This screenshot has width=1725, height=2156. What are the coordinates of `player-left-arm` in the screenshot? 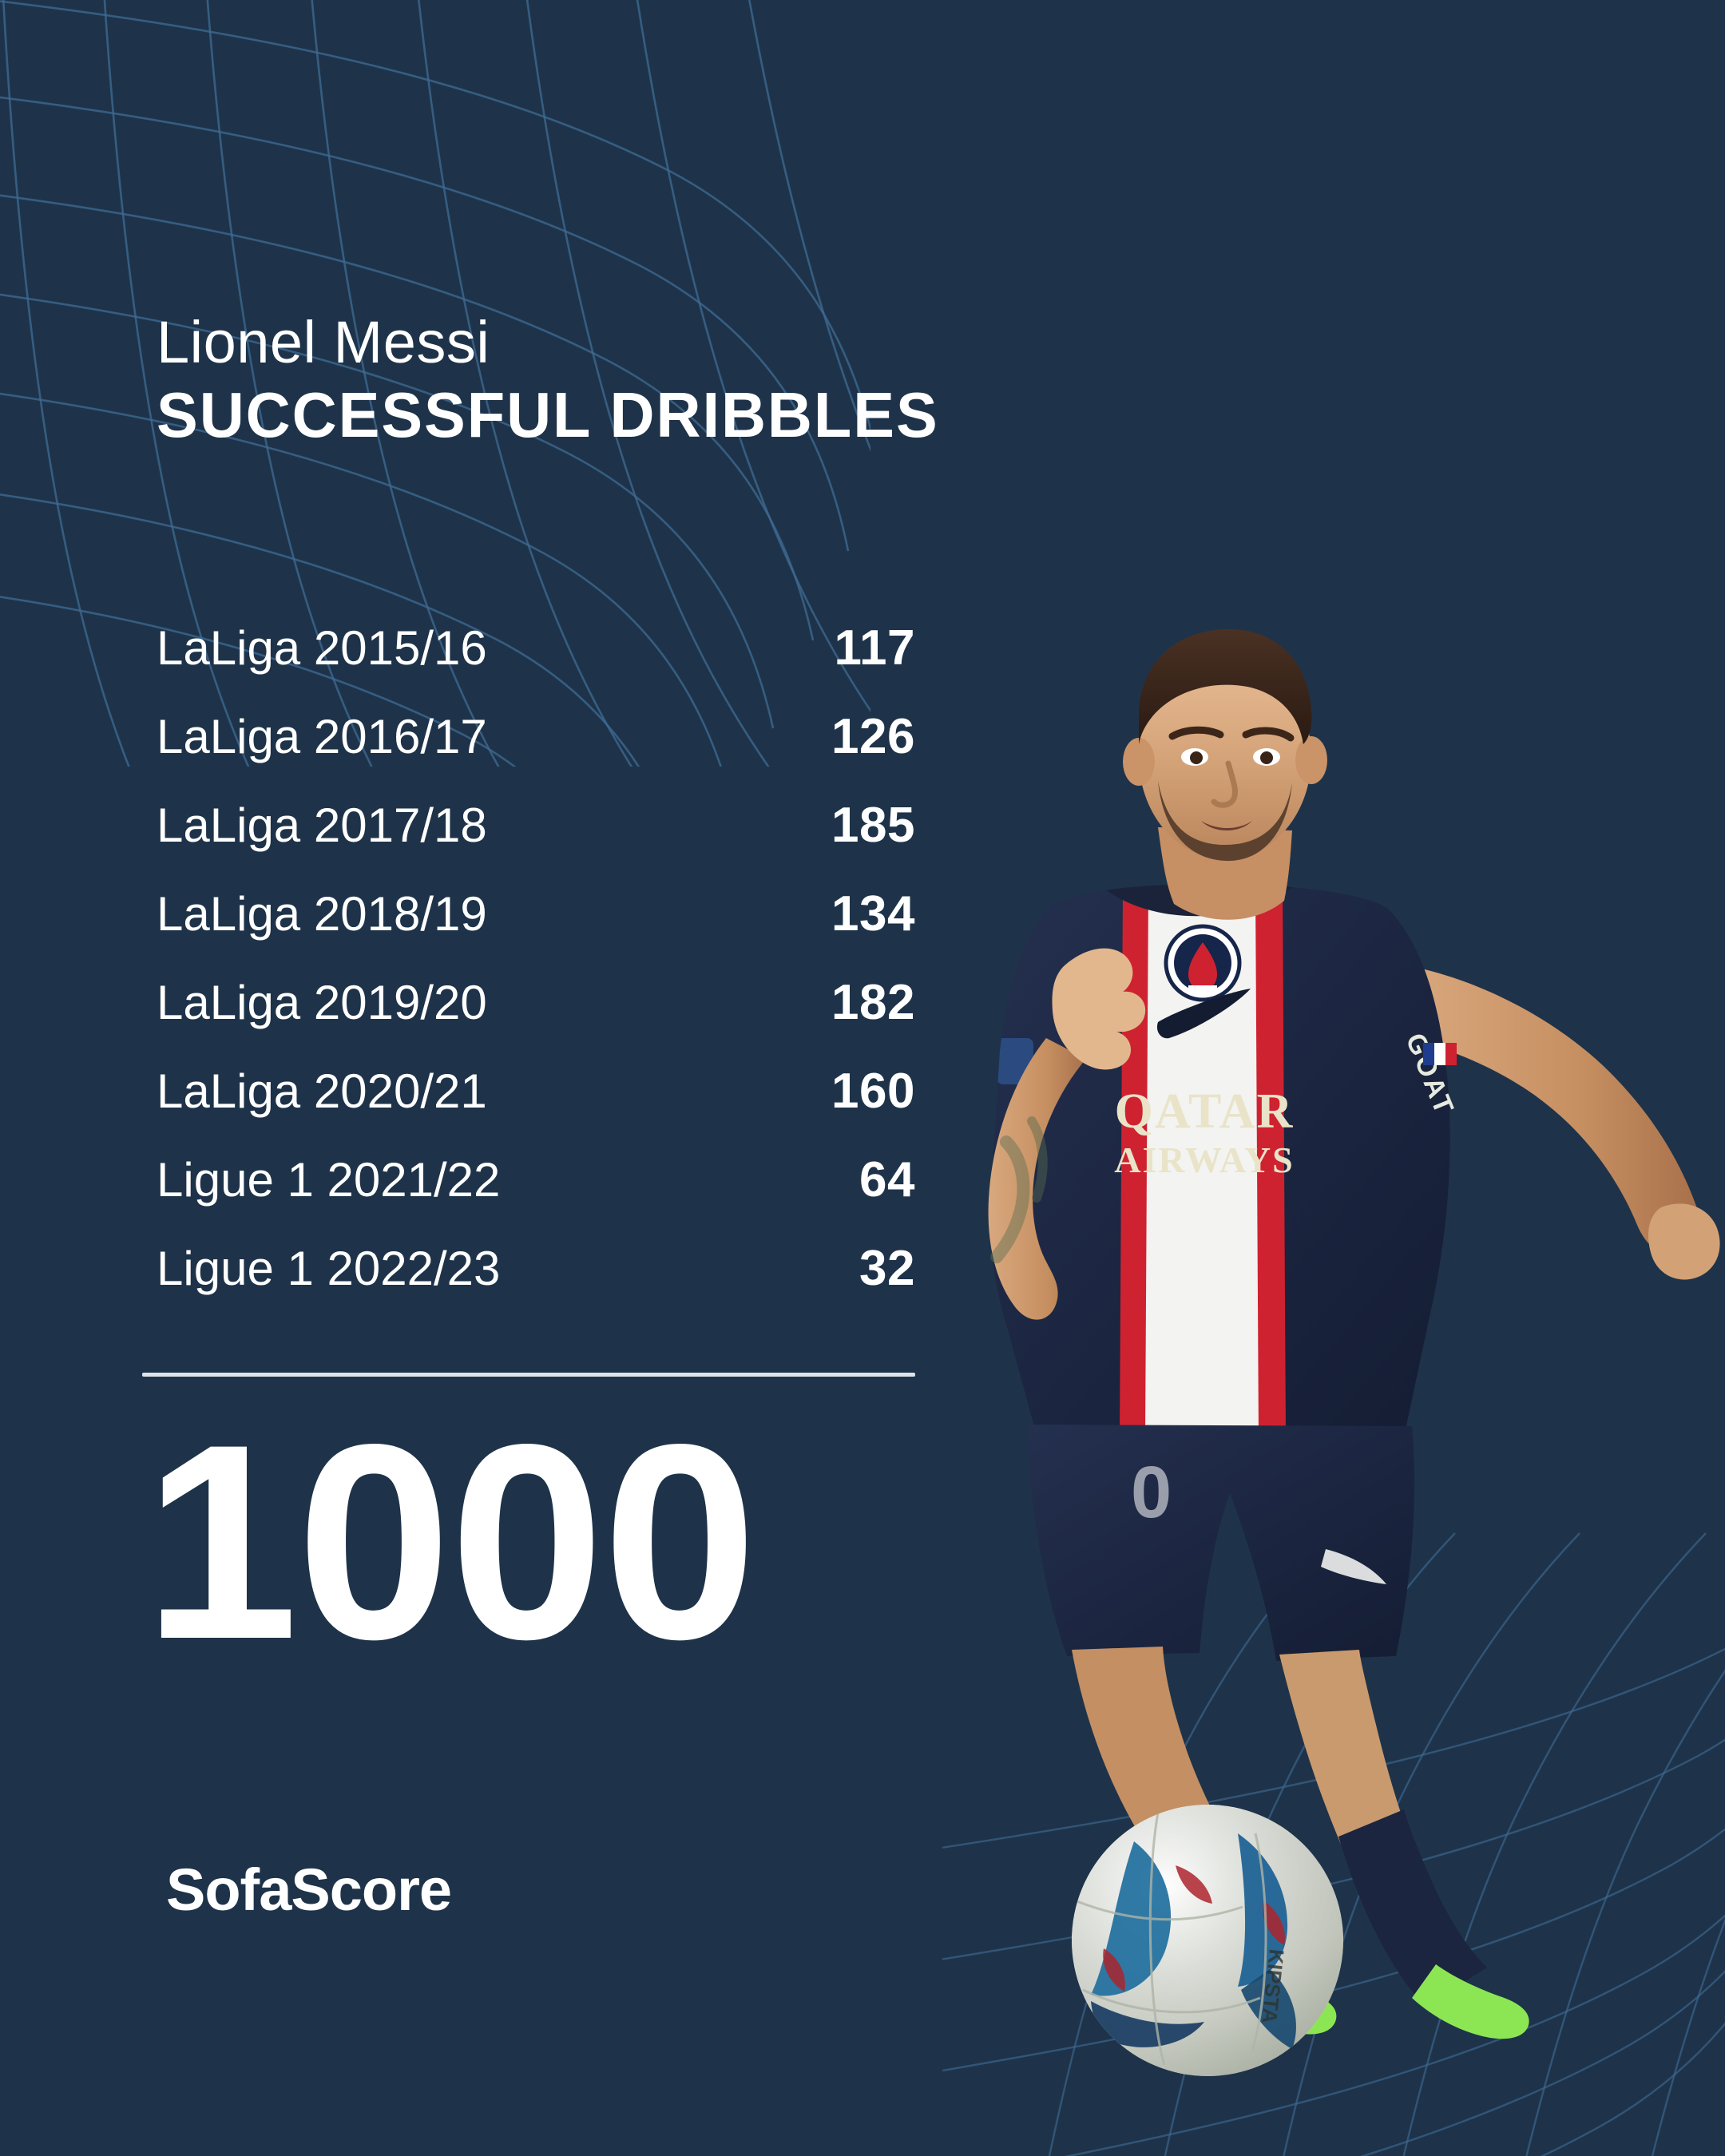 It's located at (1037, 1179).